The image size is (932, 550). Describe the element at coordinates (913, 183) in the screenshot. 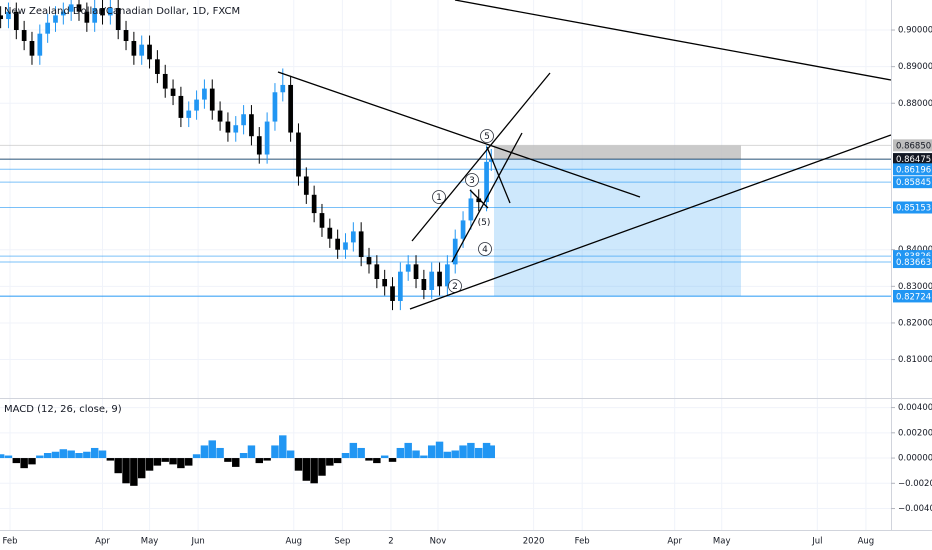

I see `price-label: 0.85845` at that location.